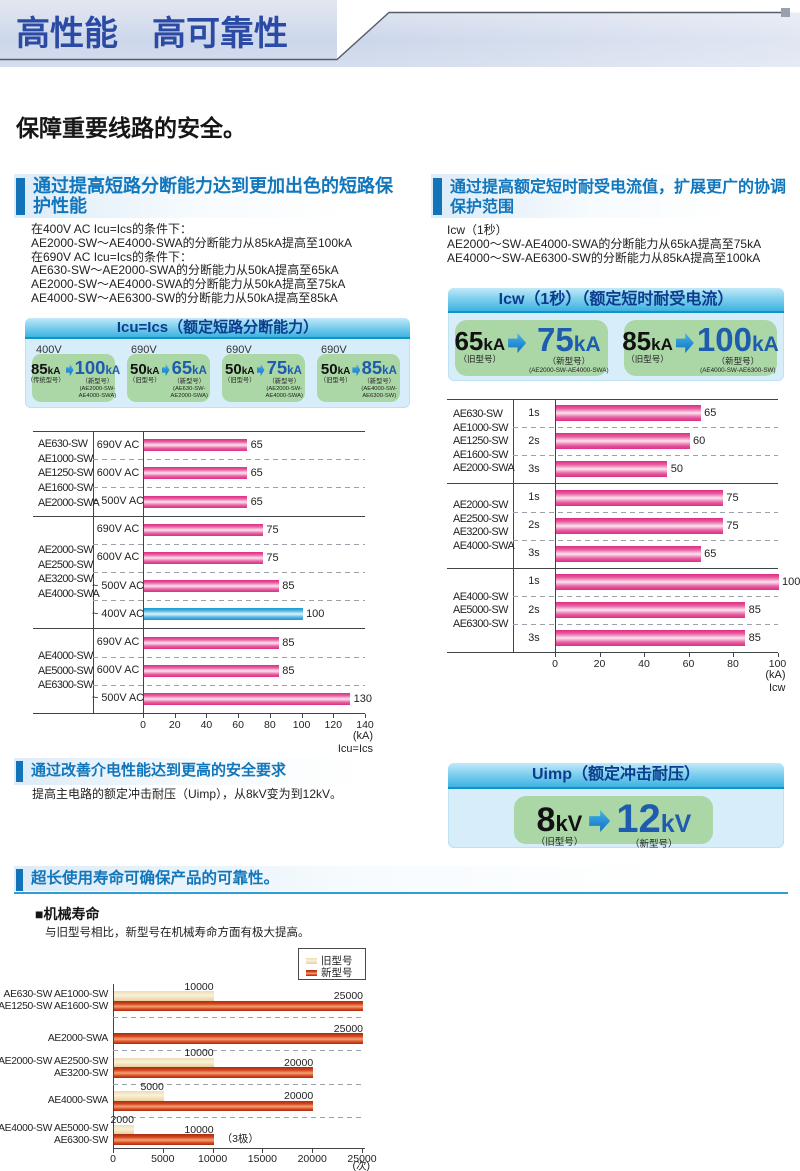  I want to click on axis-tick-label: 25000, so click(362, 1158).